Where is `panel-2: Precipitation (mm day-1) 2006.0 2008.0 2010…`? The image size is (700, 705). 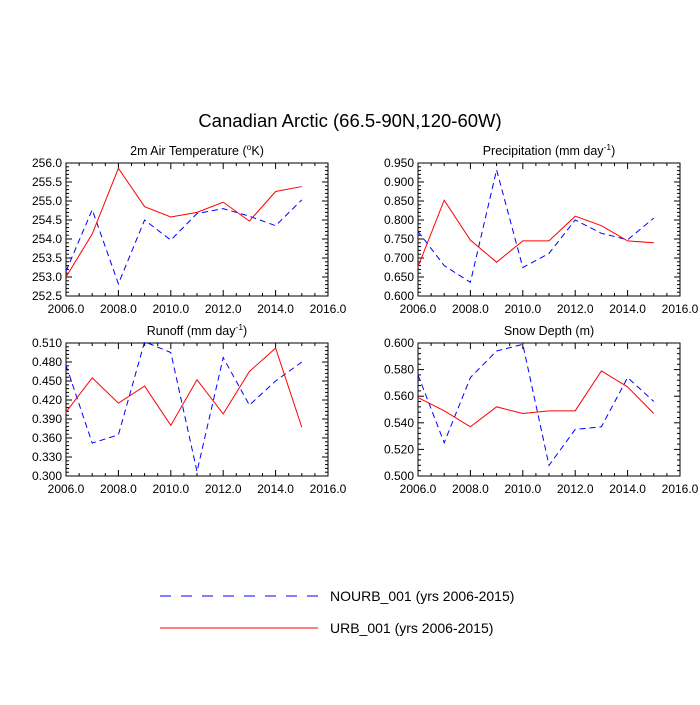
panel-2: Precipitation (mm day-1) 2006.0 2008.0 2010… is located at coordinates (541, 229).